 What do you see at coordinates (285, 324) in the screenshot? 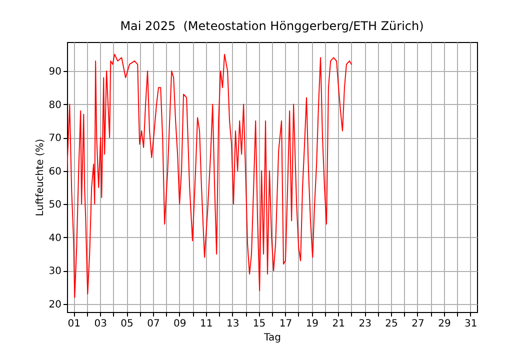
I see `x-tick-label: 17` at bounding box center [285, 324].